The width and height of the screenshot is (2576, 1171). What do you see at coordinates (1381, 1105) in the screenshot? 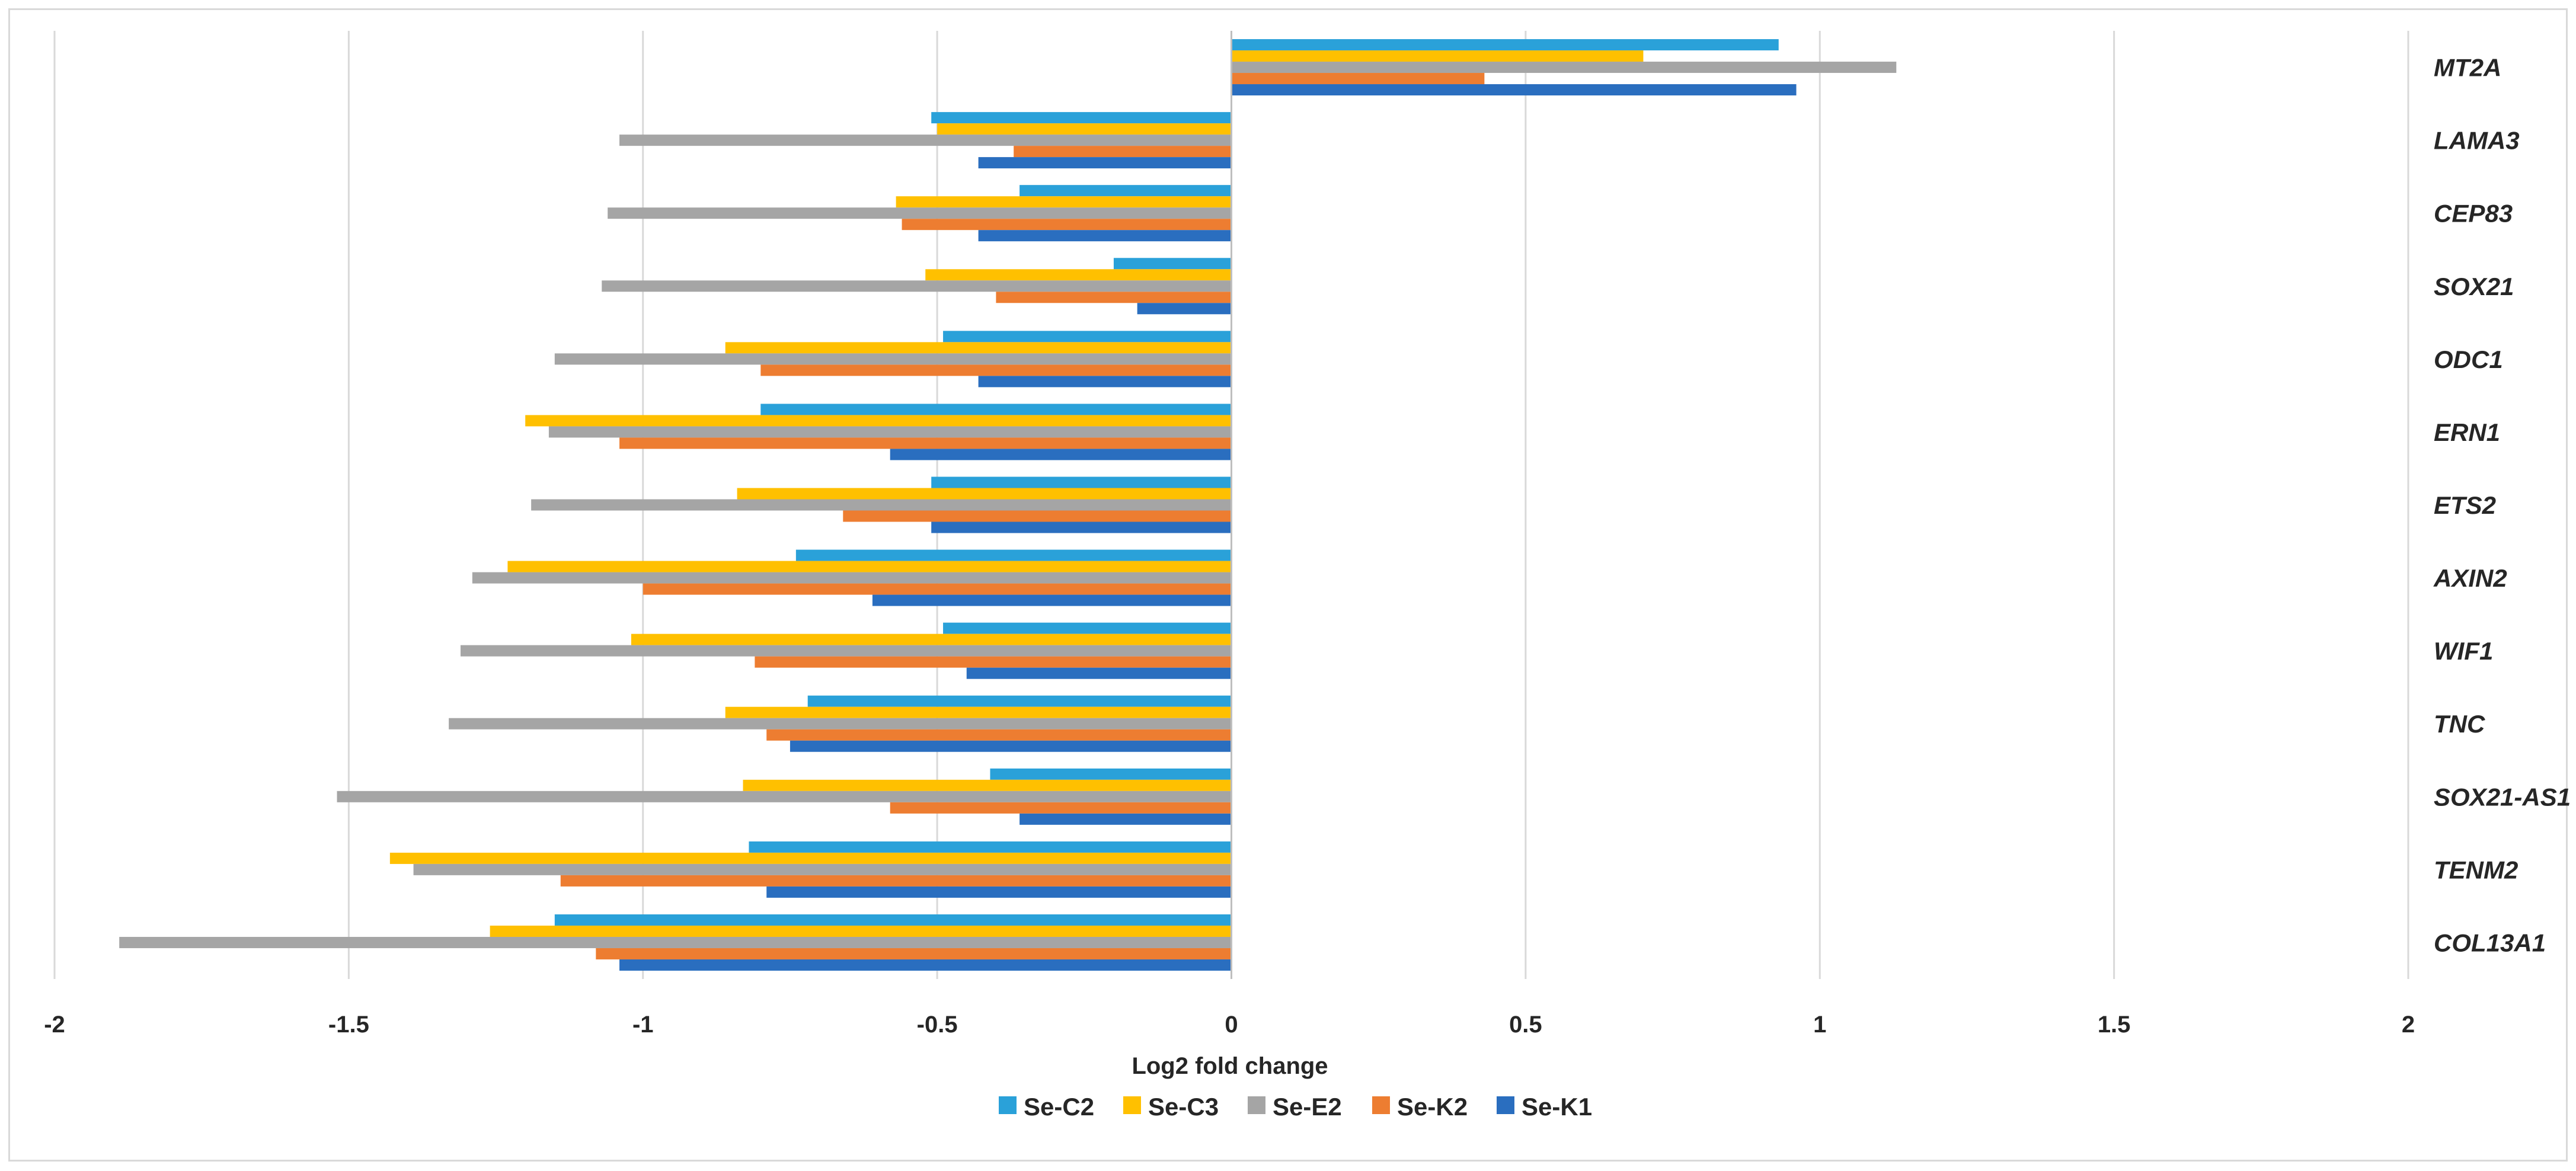
I see `legend-swatch-se-k2` at bounding box center [1381, 1105].